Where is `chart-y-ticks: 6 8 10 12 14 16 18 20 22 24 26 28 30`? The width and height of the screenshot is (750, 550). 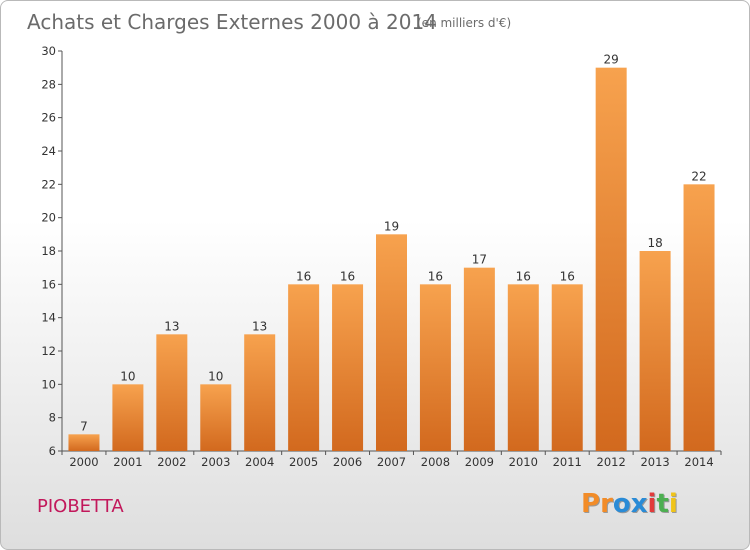
chart-y-ticks: 6 8 10 12 14 16 18 20 22 24 26 28 30 is located at coordinates (51, 251).